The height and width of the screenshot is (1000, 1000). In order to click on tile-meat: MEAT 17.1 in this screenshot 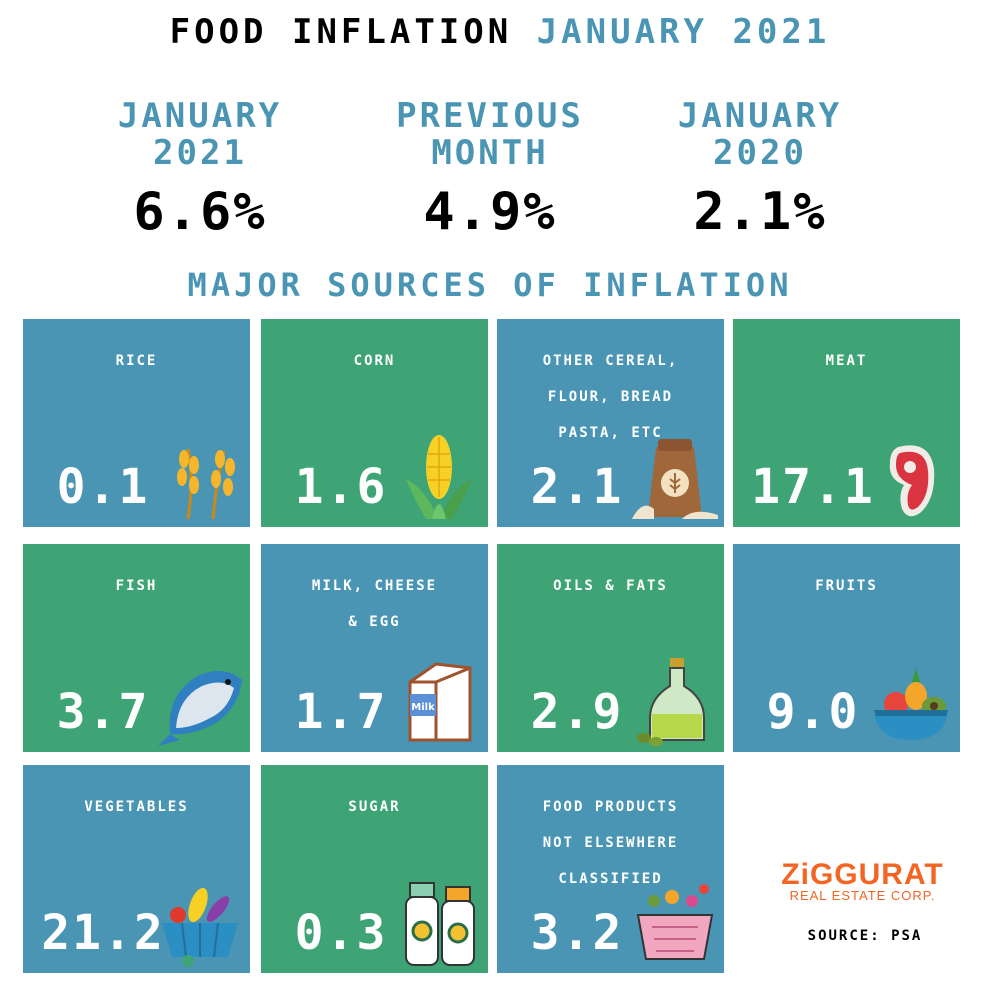, I will do `click(846, 423)`.